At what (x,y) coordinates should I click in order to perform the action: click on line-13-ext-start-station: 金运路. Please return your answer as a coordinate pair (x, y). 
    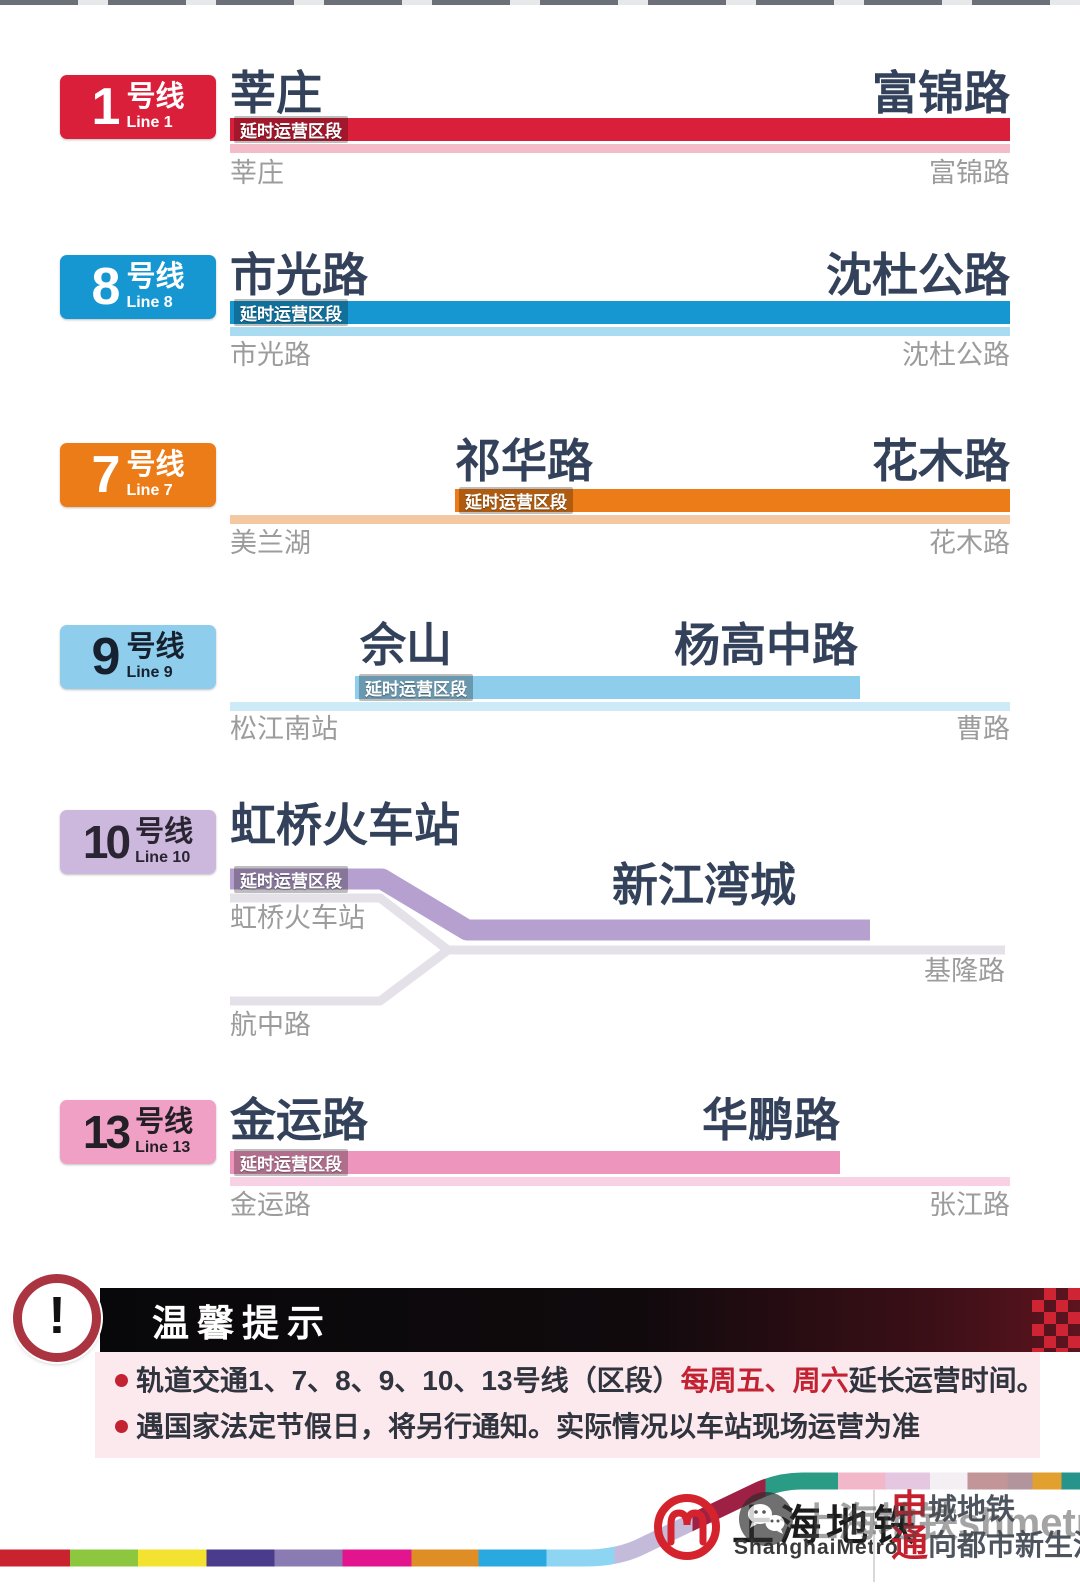
    Looking at the image, I should click on (299, 1120).